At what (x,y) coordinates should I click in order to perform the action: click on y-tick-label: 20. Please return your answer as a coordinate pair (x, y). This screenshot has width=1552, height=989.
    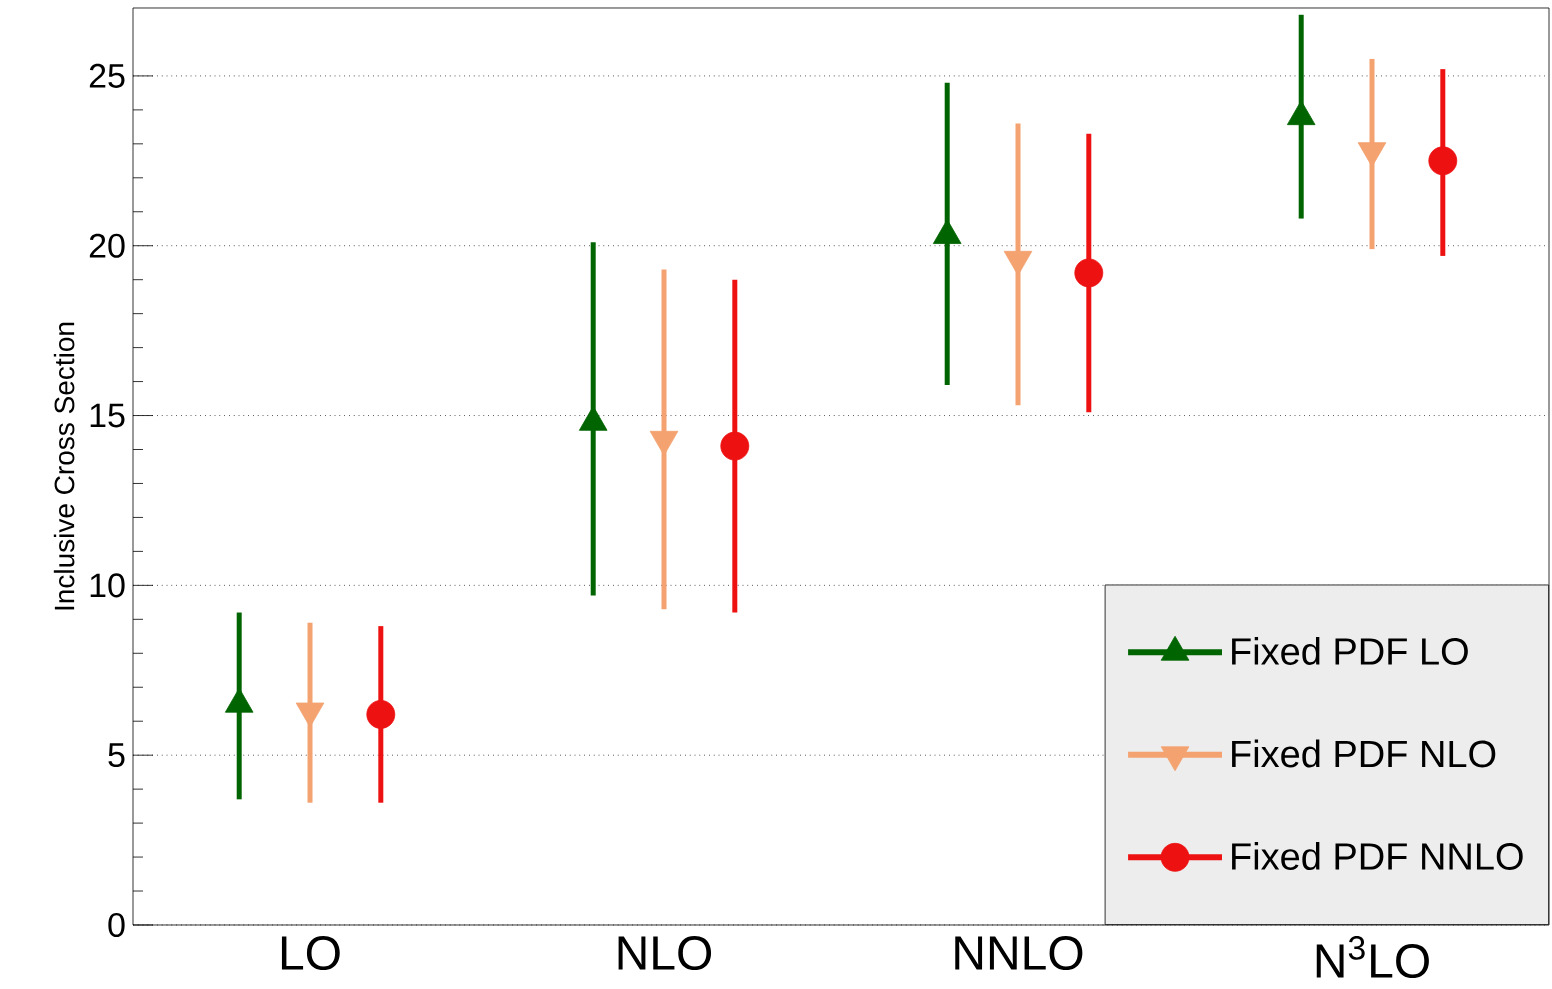
    Looking at the image, I should click on (107, 245).